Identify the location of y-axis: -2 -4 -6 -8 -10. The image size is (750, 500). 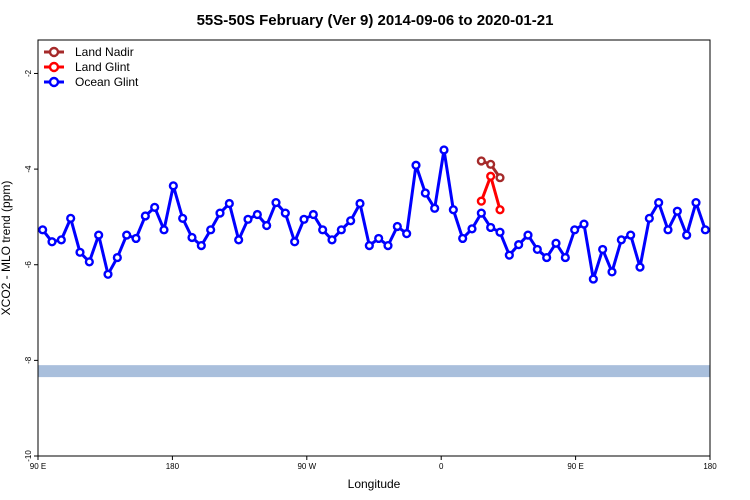
(31, 265).